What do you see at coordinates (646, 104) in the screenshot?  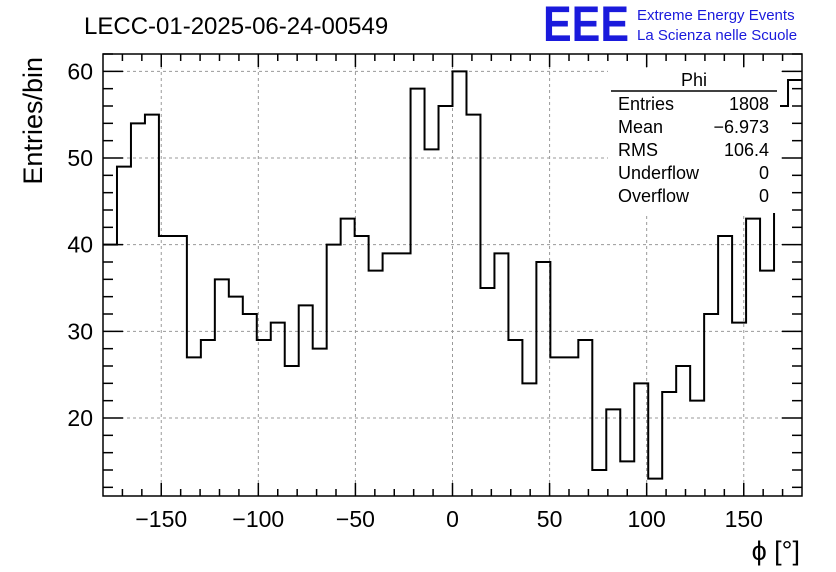 I see `stats-row-label: Entries` at bounding box center [646, 104].